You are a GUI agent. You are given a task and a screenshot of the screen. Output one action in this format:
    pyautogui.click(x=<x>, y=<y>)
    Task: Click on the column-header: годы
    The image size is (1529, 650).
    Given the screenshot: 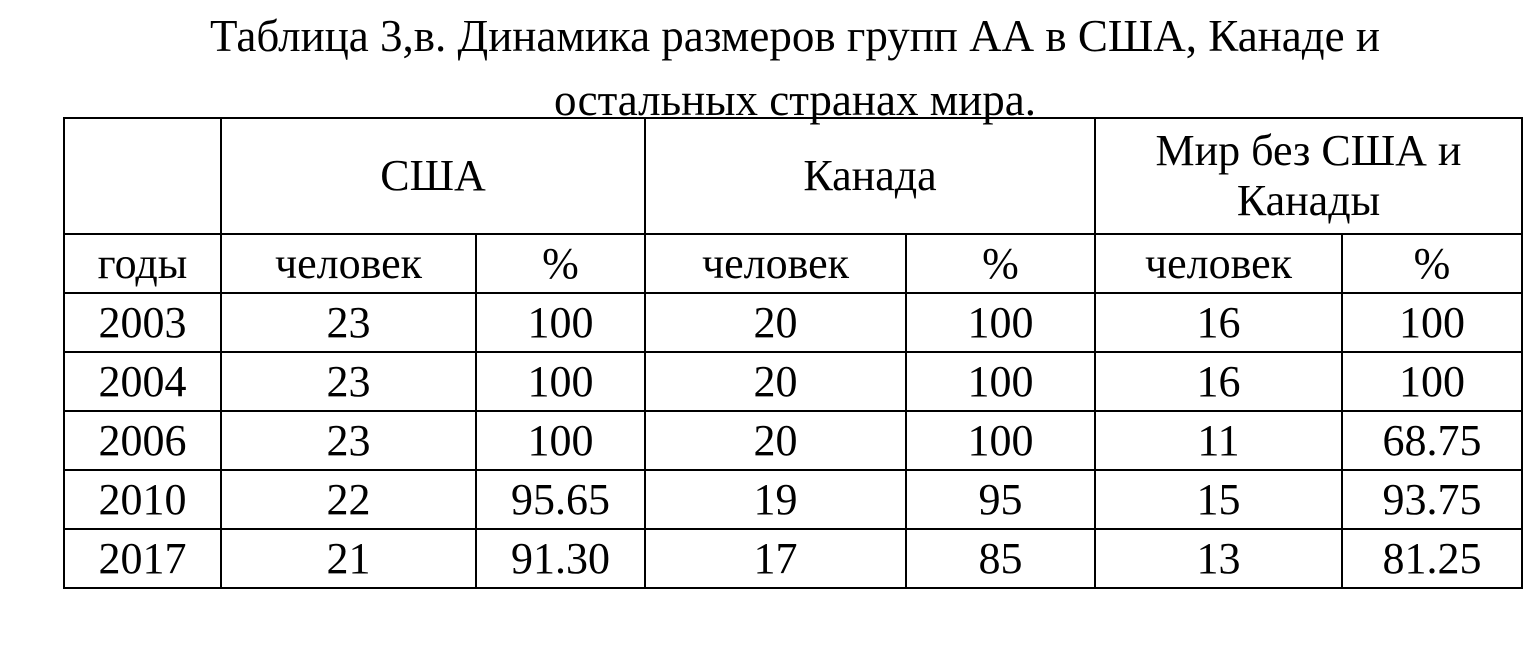 What is the action you would take?
    pyautogui.click(x=142, y=263)
    